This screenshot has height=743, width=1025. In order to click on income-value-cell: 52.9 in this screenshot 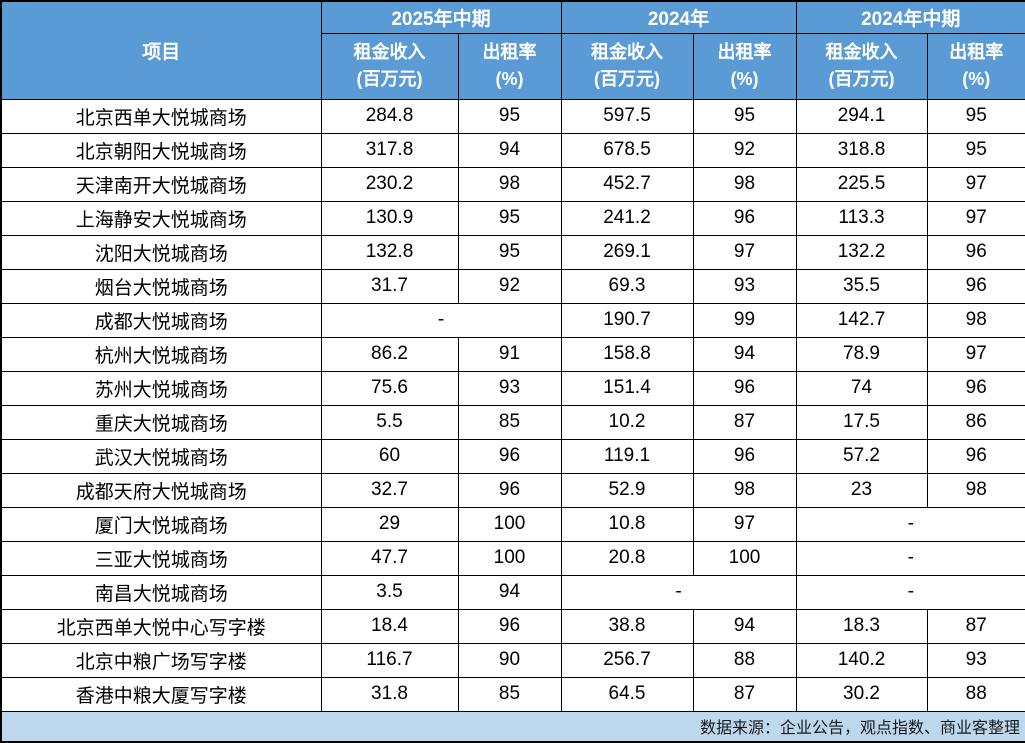, I will do `click(627, 490)`.